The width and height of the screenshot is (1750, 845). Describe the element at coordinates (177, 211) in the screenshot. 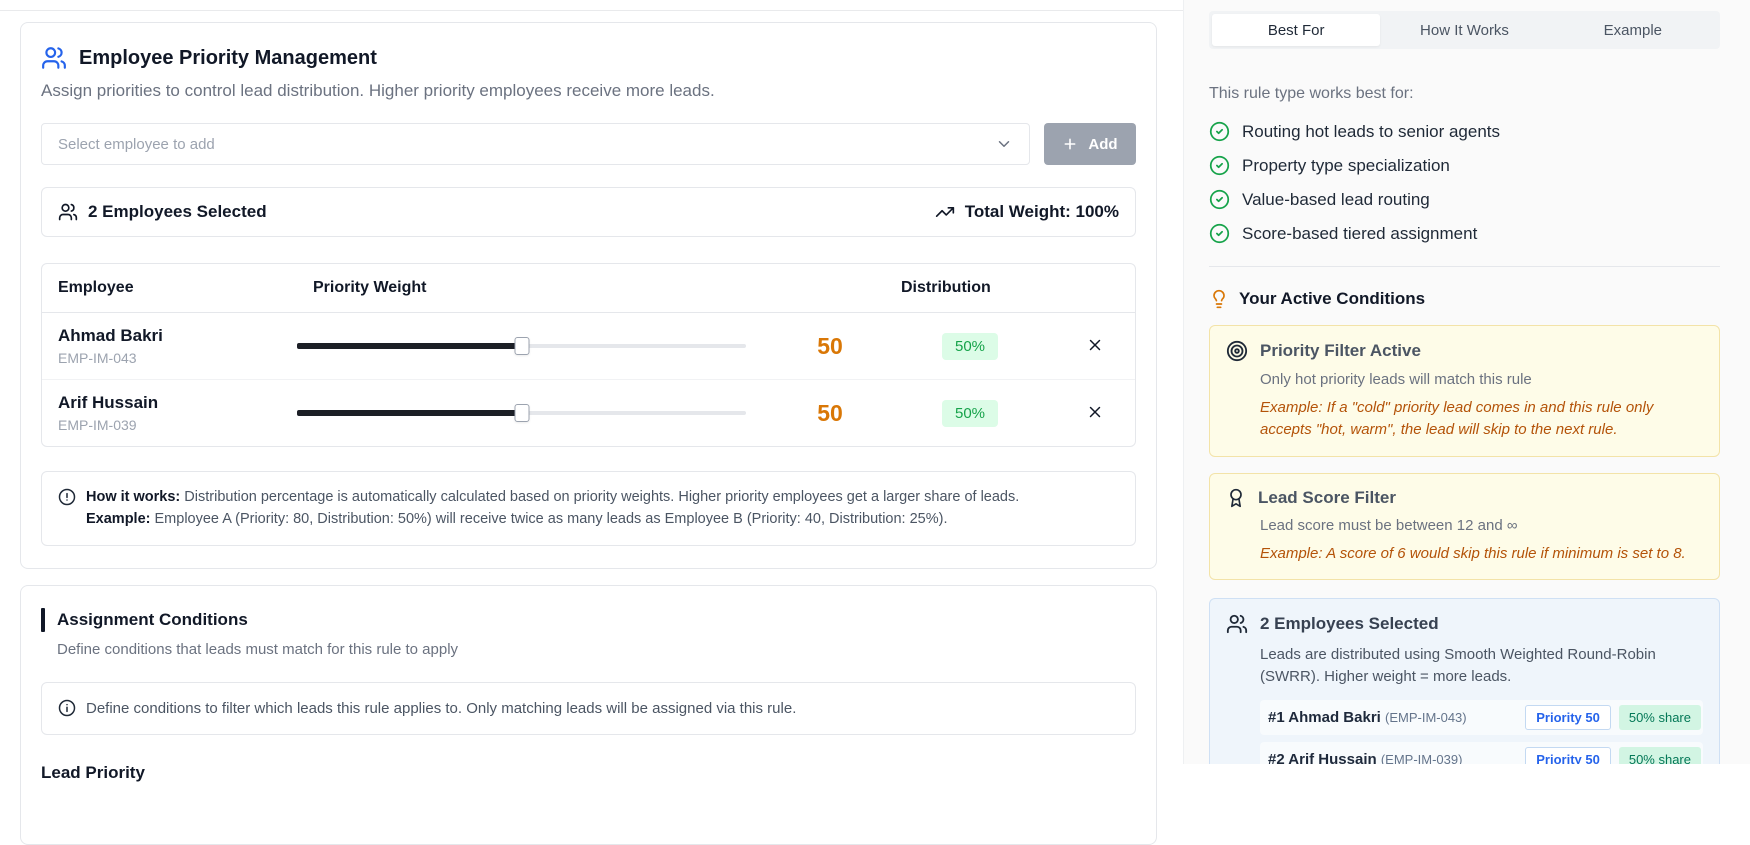

I see `employees-selected-count: 2 Employees Selected` at that location.